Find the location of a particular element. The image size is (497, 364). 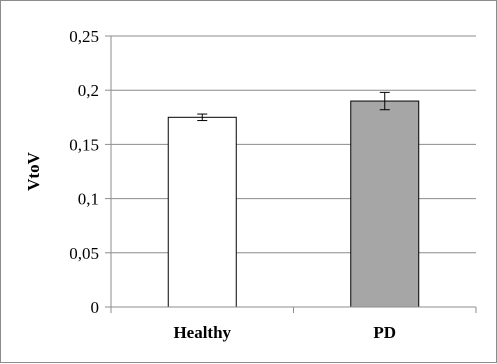

y-tick-label: 0,2 is located at coordinates (88, 90).